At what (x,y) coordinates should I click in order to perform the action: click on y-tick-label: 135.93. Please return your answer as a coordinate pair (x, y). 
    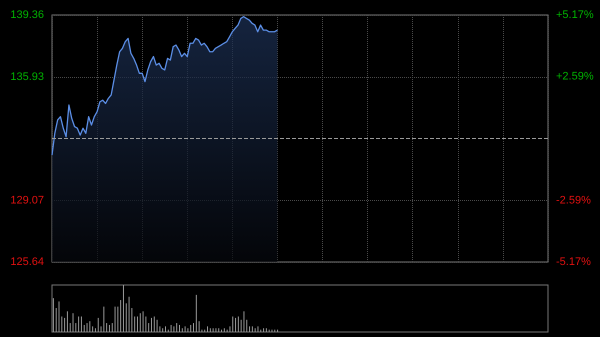
    Looking at the image, I should click on (27, 76).